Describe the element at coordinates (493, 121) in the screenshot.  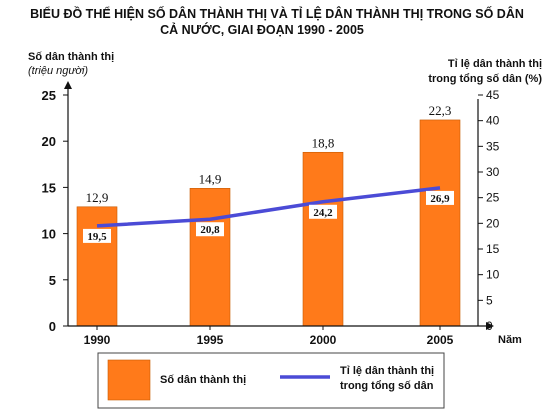
I see `right-tick-label: 40` at that location.